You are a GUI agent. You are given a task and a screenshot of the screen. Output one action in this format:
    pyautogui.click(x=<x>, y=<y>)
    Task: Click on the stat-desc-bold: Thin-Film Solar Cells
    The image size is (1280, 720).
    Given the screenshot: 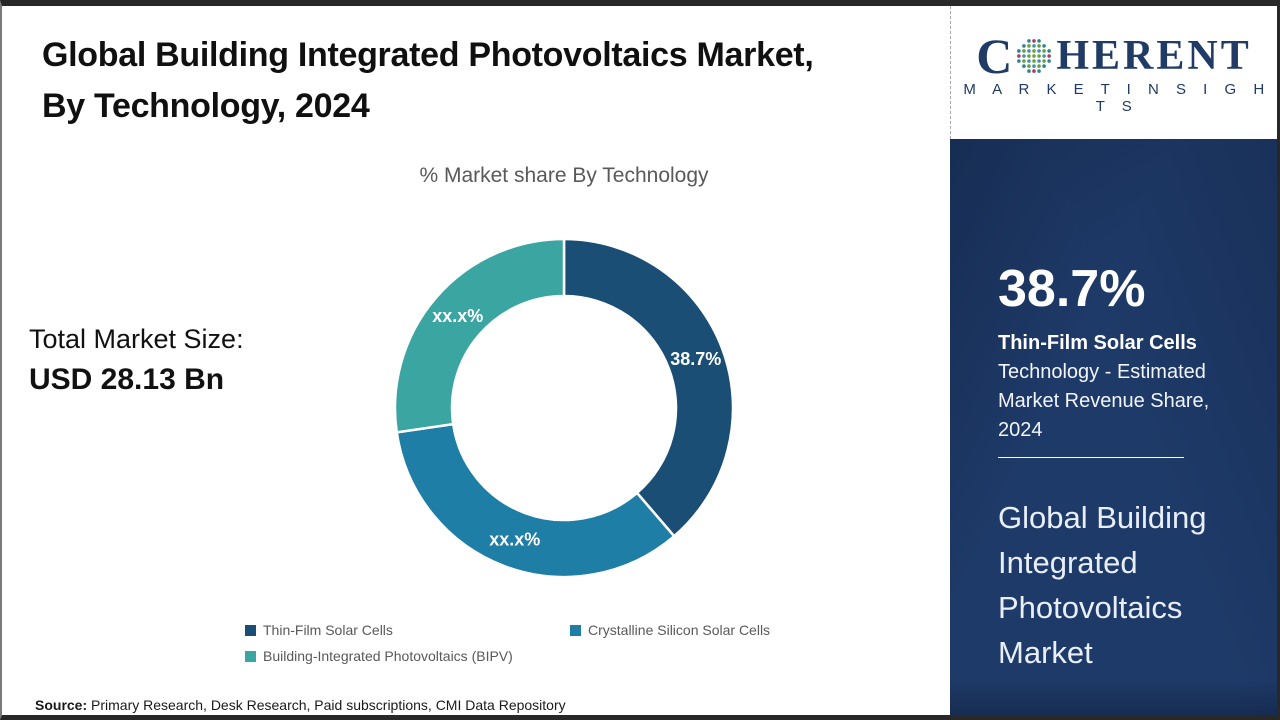 What is the action you would take?
    pyautogui.click(x=1097, y=343)
    